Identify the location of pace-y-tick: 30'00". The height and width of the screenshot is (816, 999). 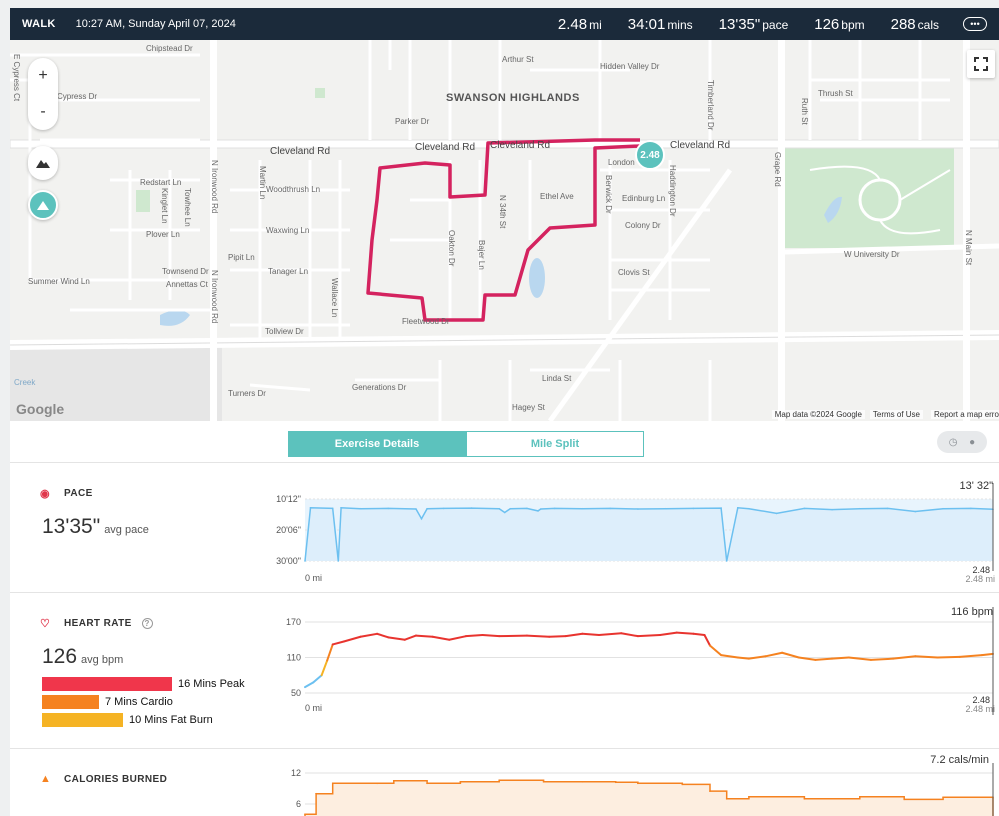
(288, 561).